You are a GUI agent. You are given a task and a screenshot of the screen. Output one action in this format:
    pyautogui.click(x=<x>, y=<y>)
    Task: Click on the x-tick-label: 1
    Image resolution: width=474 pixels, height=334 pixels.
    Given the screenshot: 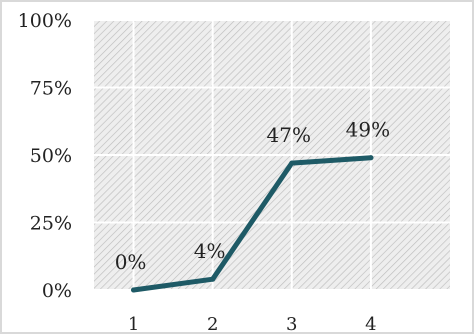 What is the action you would take?
    pyautogui.click(x=133, y=324)
    